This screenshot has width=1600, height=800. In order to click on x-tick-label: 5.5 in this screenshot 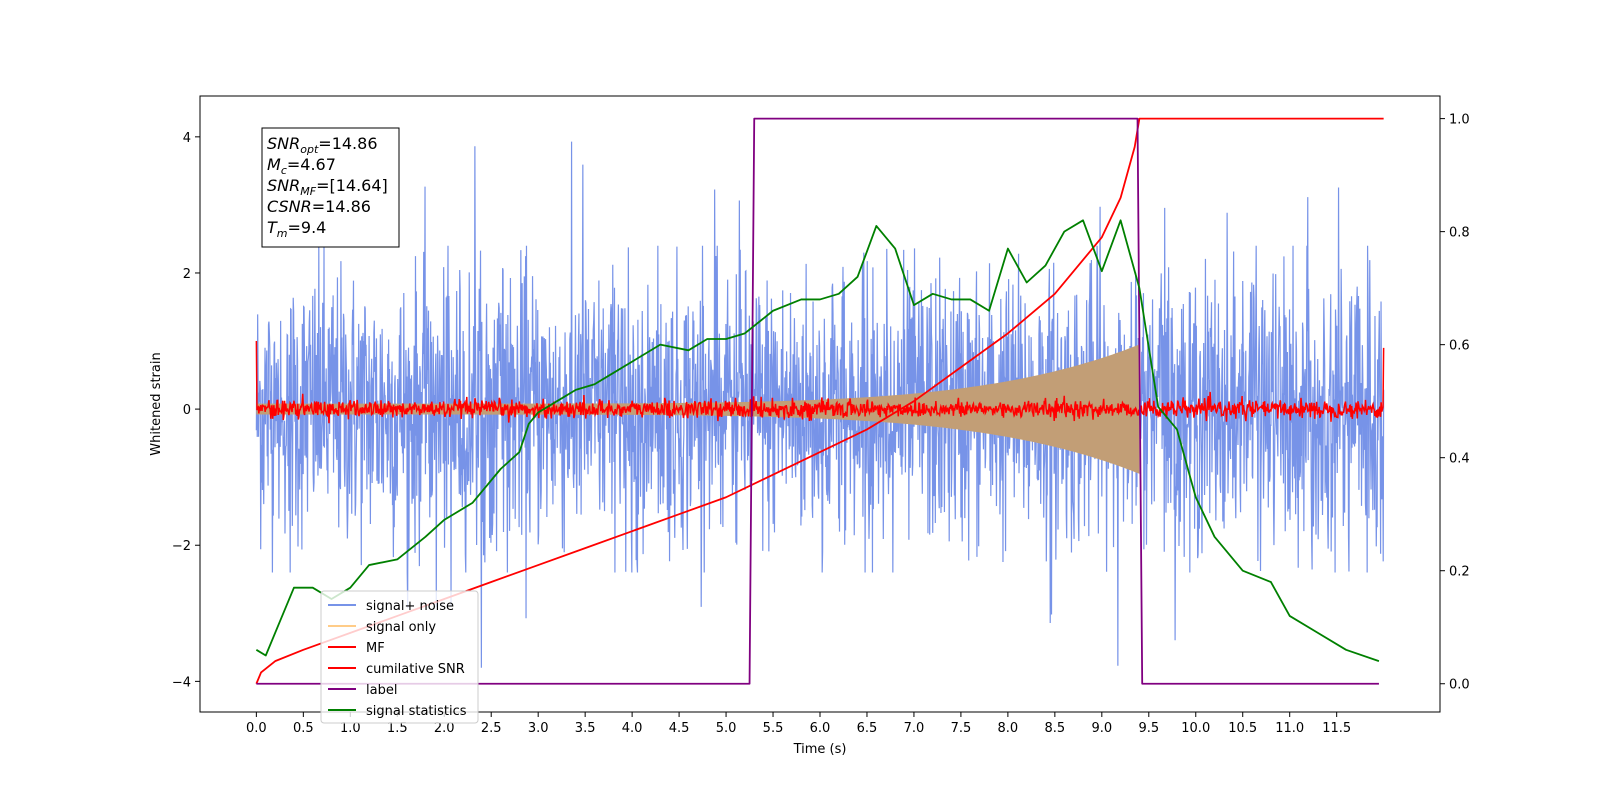, I will do `click(773, 728)`.